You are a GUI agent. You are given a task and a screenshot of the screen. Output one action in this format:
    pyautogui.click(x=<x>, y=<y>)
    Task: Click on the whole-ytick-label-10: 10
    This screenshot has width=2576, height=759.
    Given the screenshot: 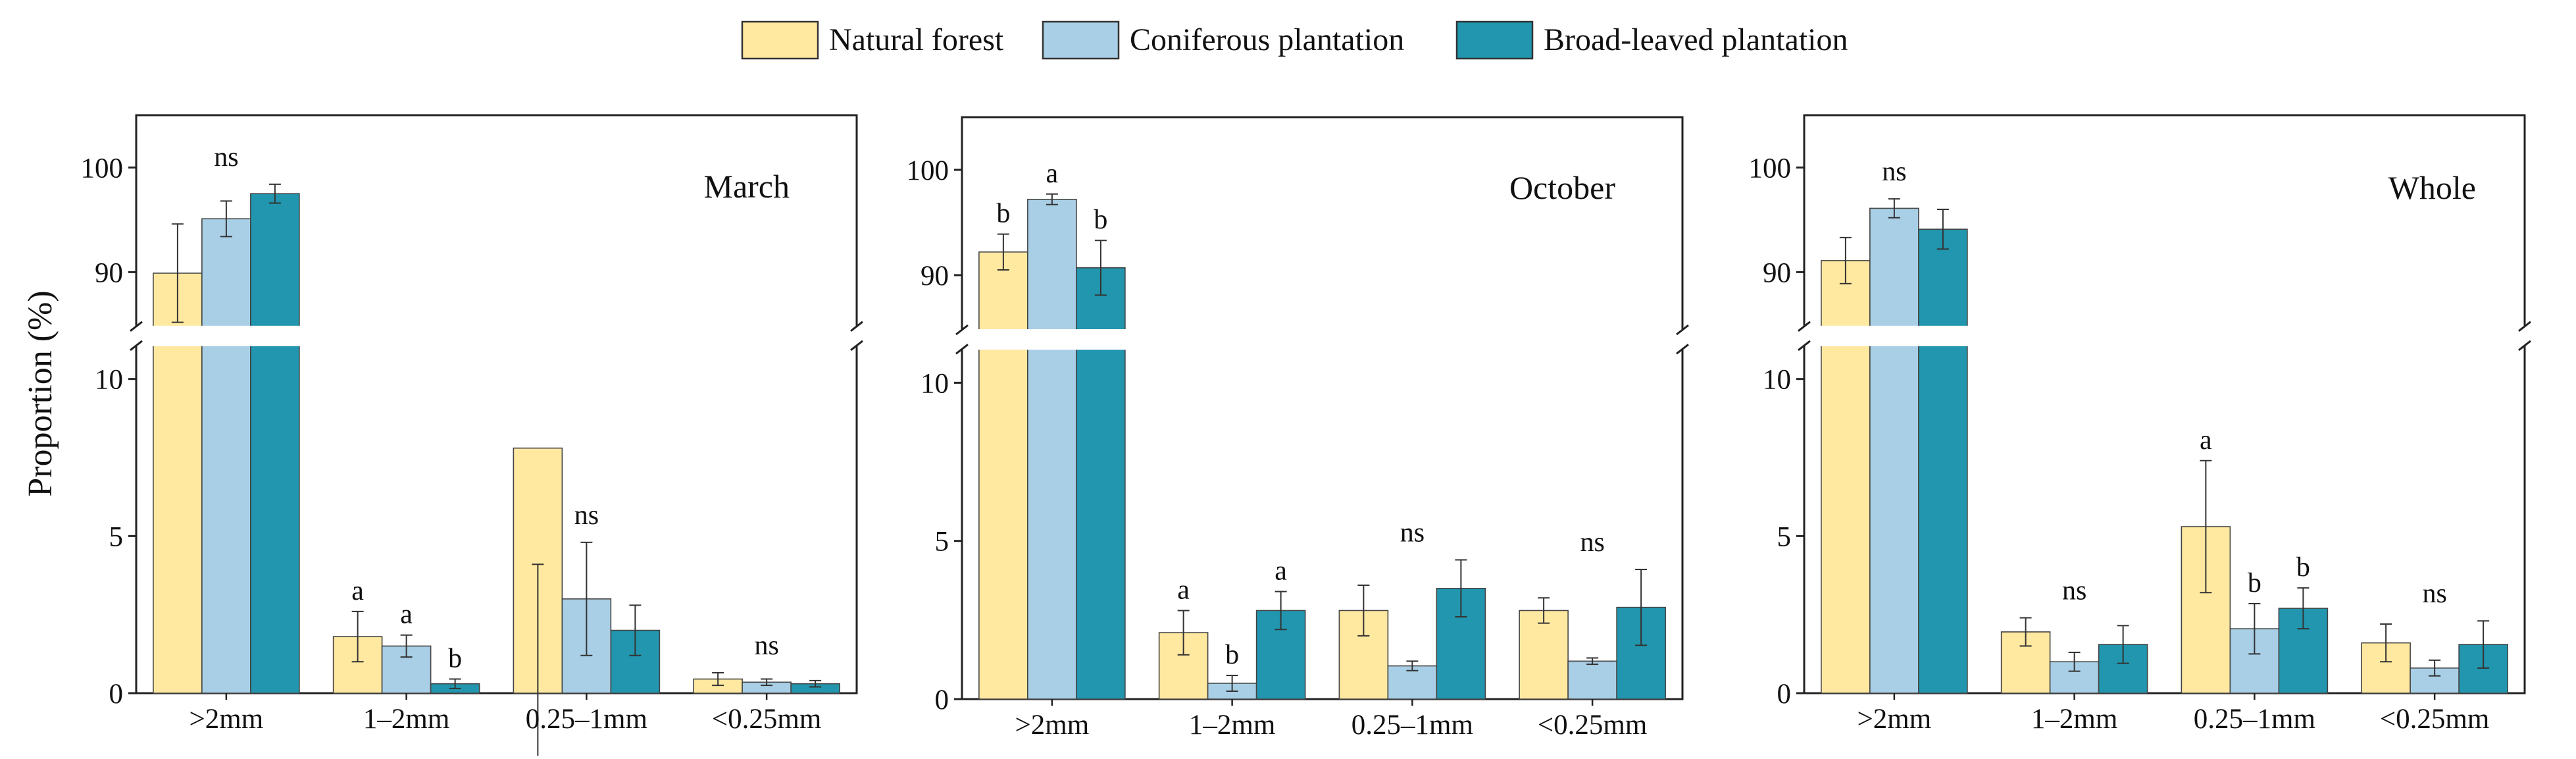 What is the action you would take?
    pyautogui.click(x=1777, y=380)
    